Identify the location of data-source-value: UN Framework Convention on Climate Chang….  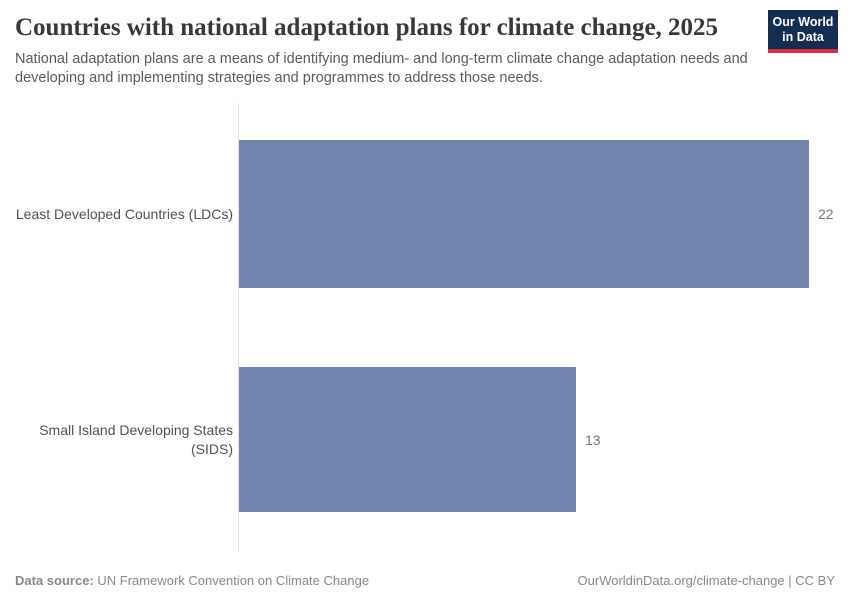
(233, 580).